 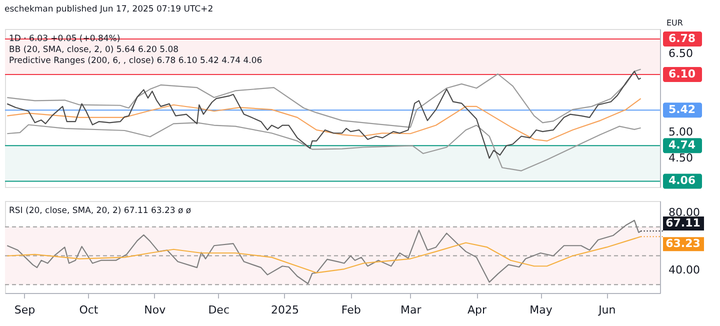 What do you see at coordinates (607, 310) in the screenshot?
I see `x-tick-label: Jun` at bounding box center [607, 310].